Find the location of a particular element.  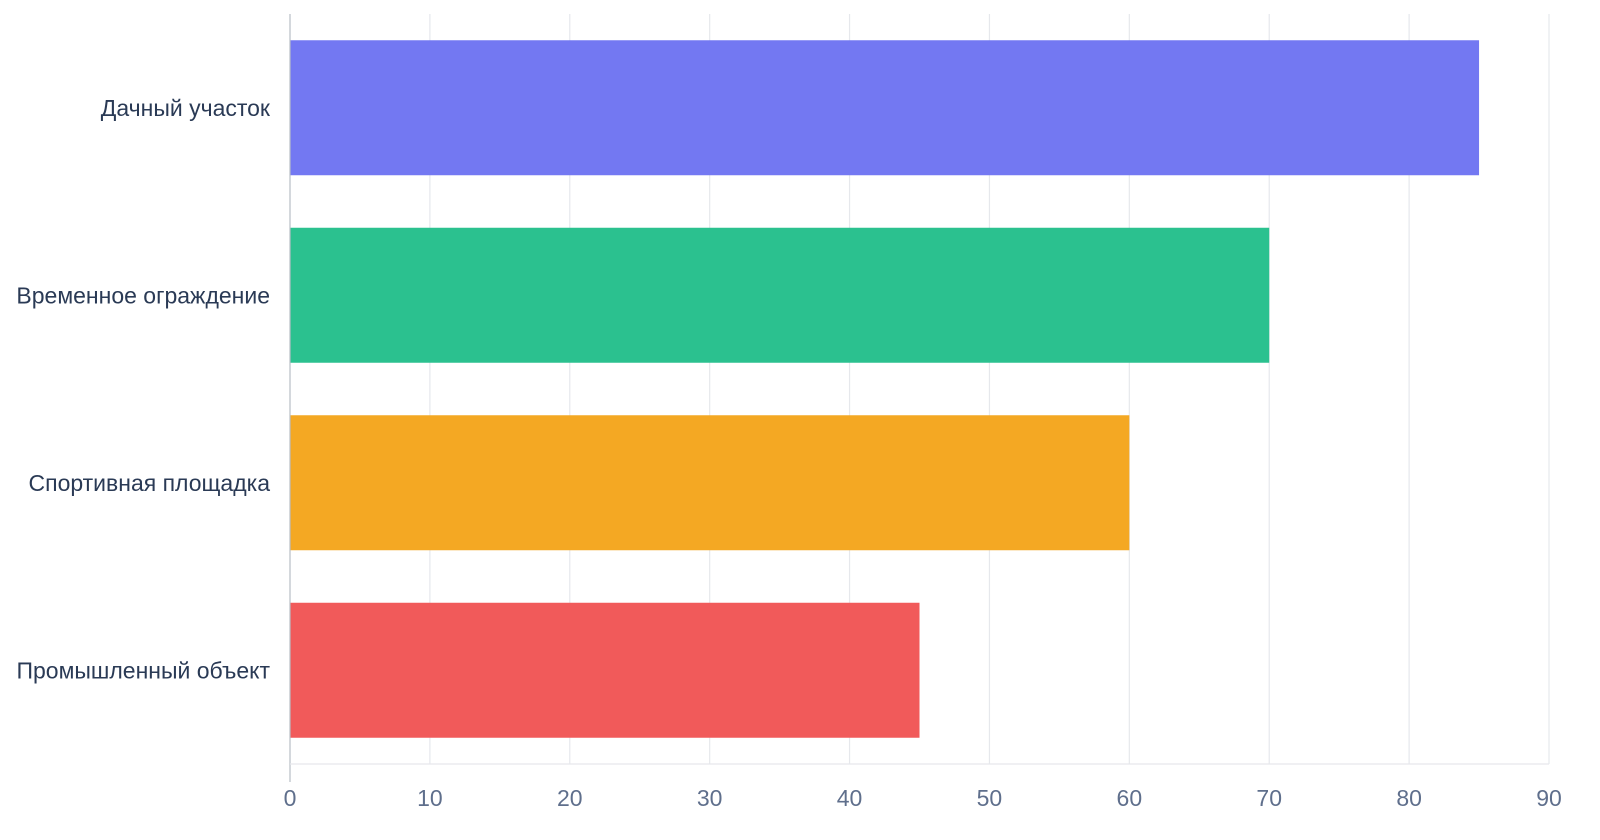

x-tick-label: 90 is located at coordinates (1549, 798).